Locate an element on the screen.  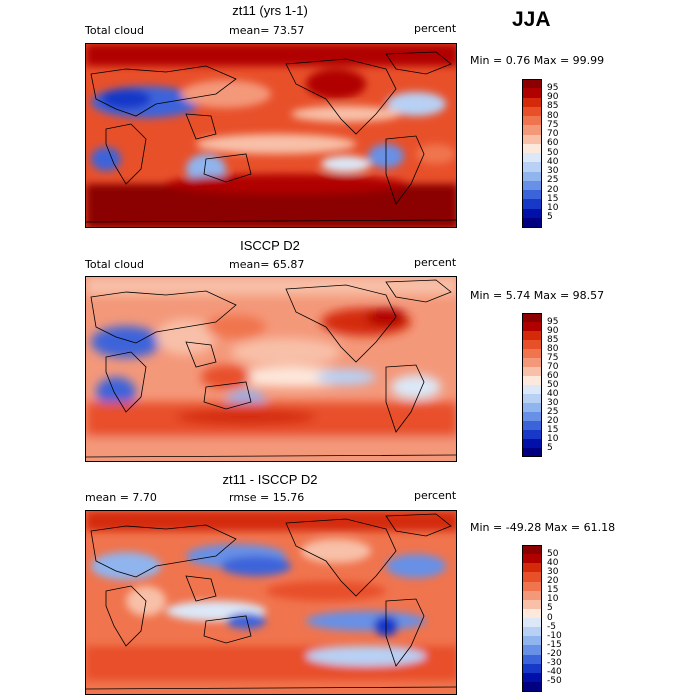
colorbar-tick-label: 40 is located at coordinates (553, 562).